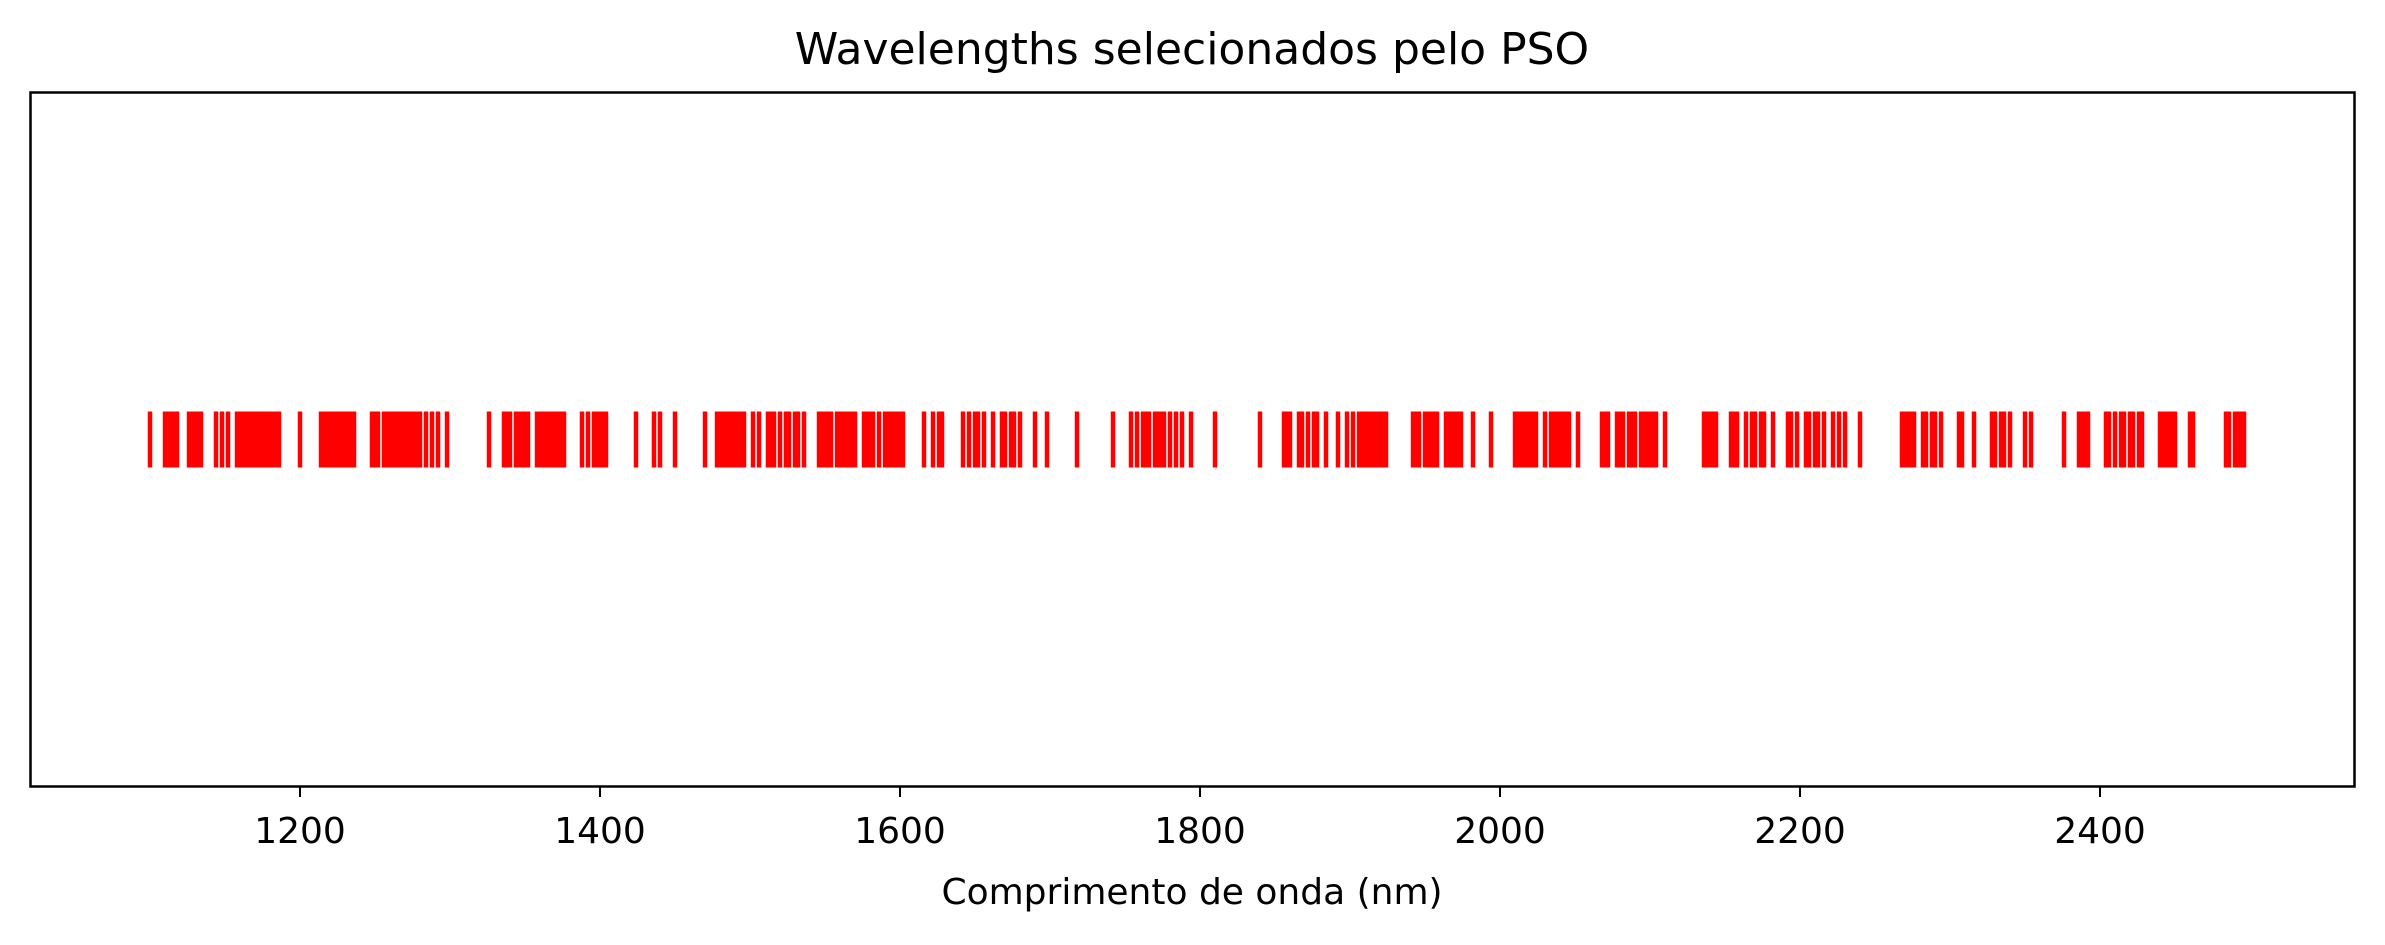 This screenshot has height=945, width=2385. What do you see at coordinates (1192, 49) in the screenshot?
I see `chart-title: Wavelengths selecionados pelo PSO` at bounding box center [1192, 49].